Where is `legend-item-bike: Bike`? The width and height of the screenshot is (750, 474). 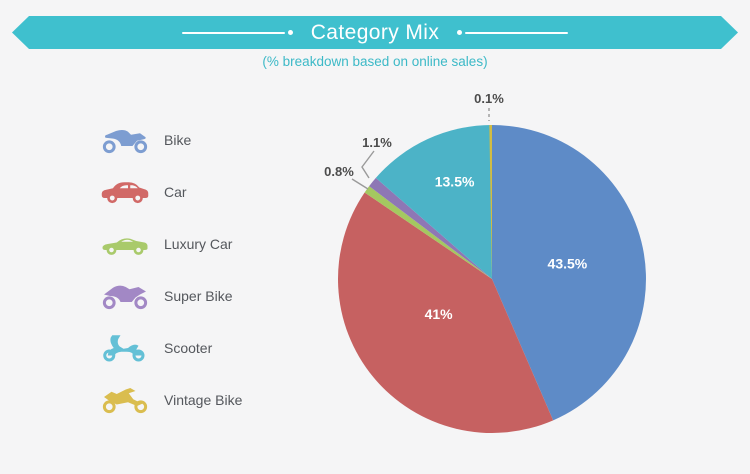
legend-item-bike: Bike is located at coordinates (171, 140).